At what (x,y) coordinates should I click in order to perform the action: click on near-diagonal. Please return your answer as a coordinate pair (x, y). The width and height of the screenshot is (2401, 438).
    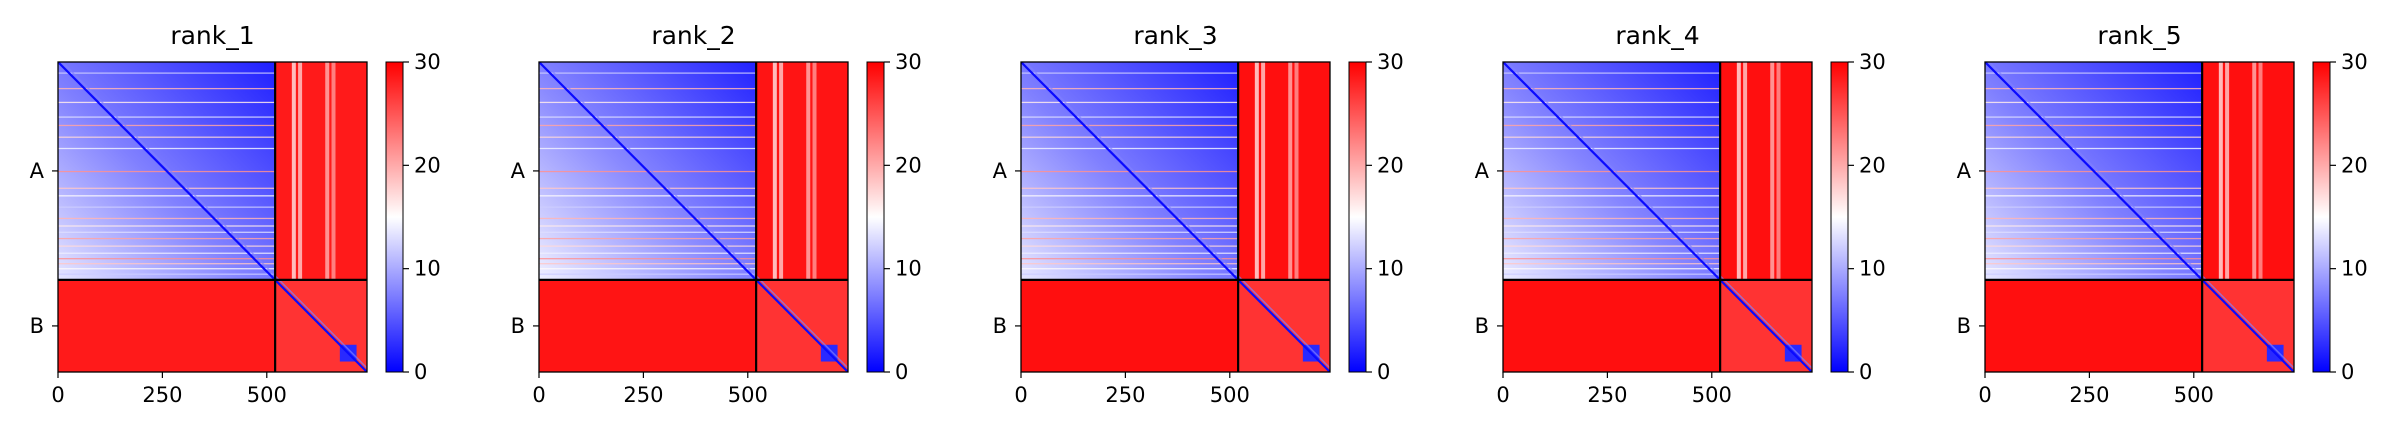
    Looking at the image, I should click on (214, 215).